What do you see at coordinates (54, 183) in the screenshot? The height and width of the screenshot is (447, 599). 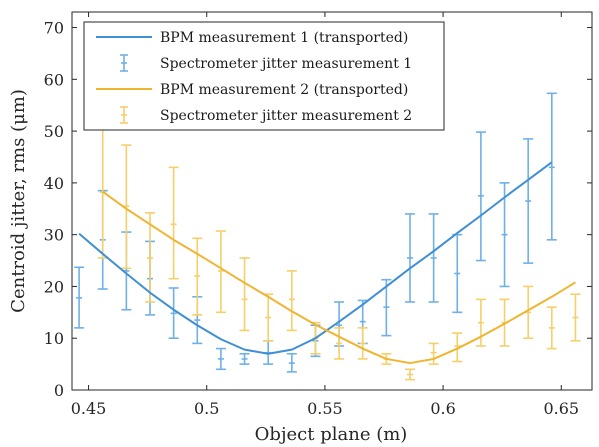 I see `y-tick-label: 40` at bounding box center [54, 183].